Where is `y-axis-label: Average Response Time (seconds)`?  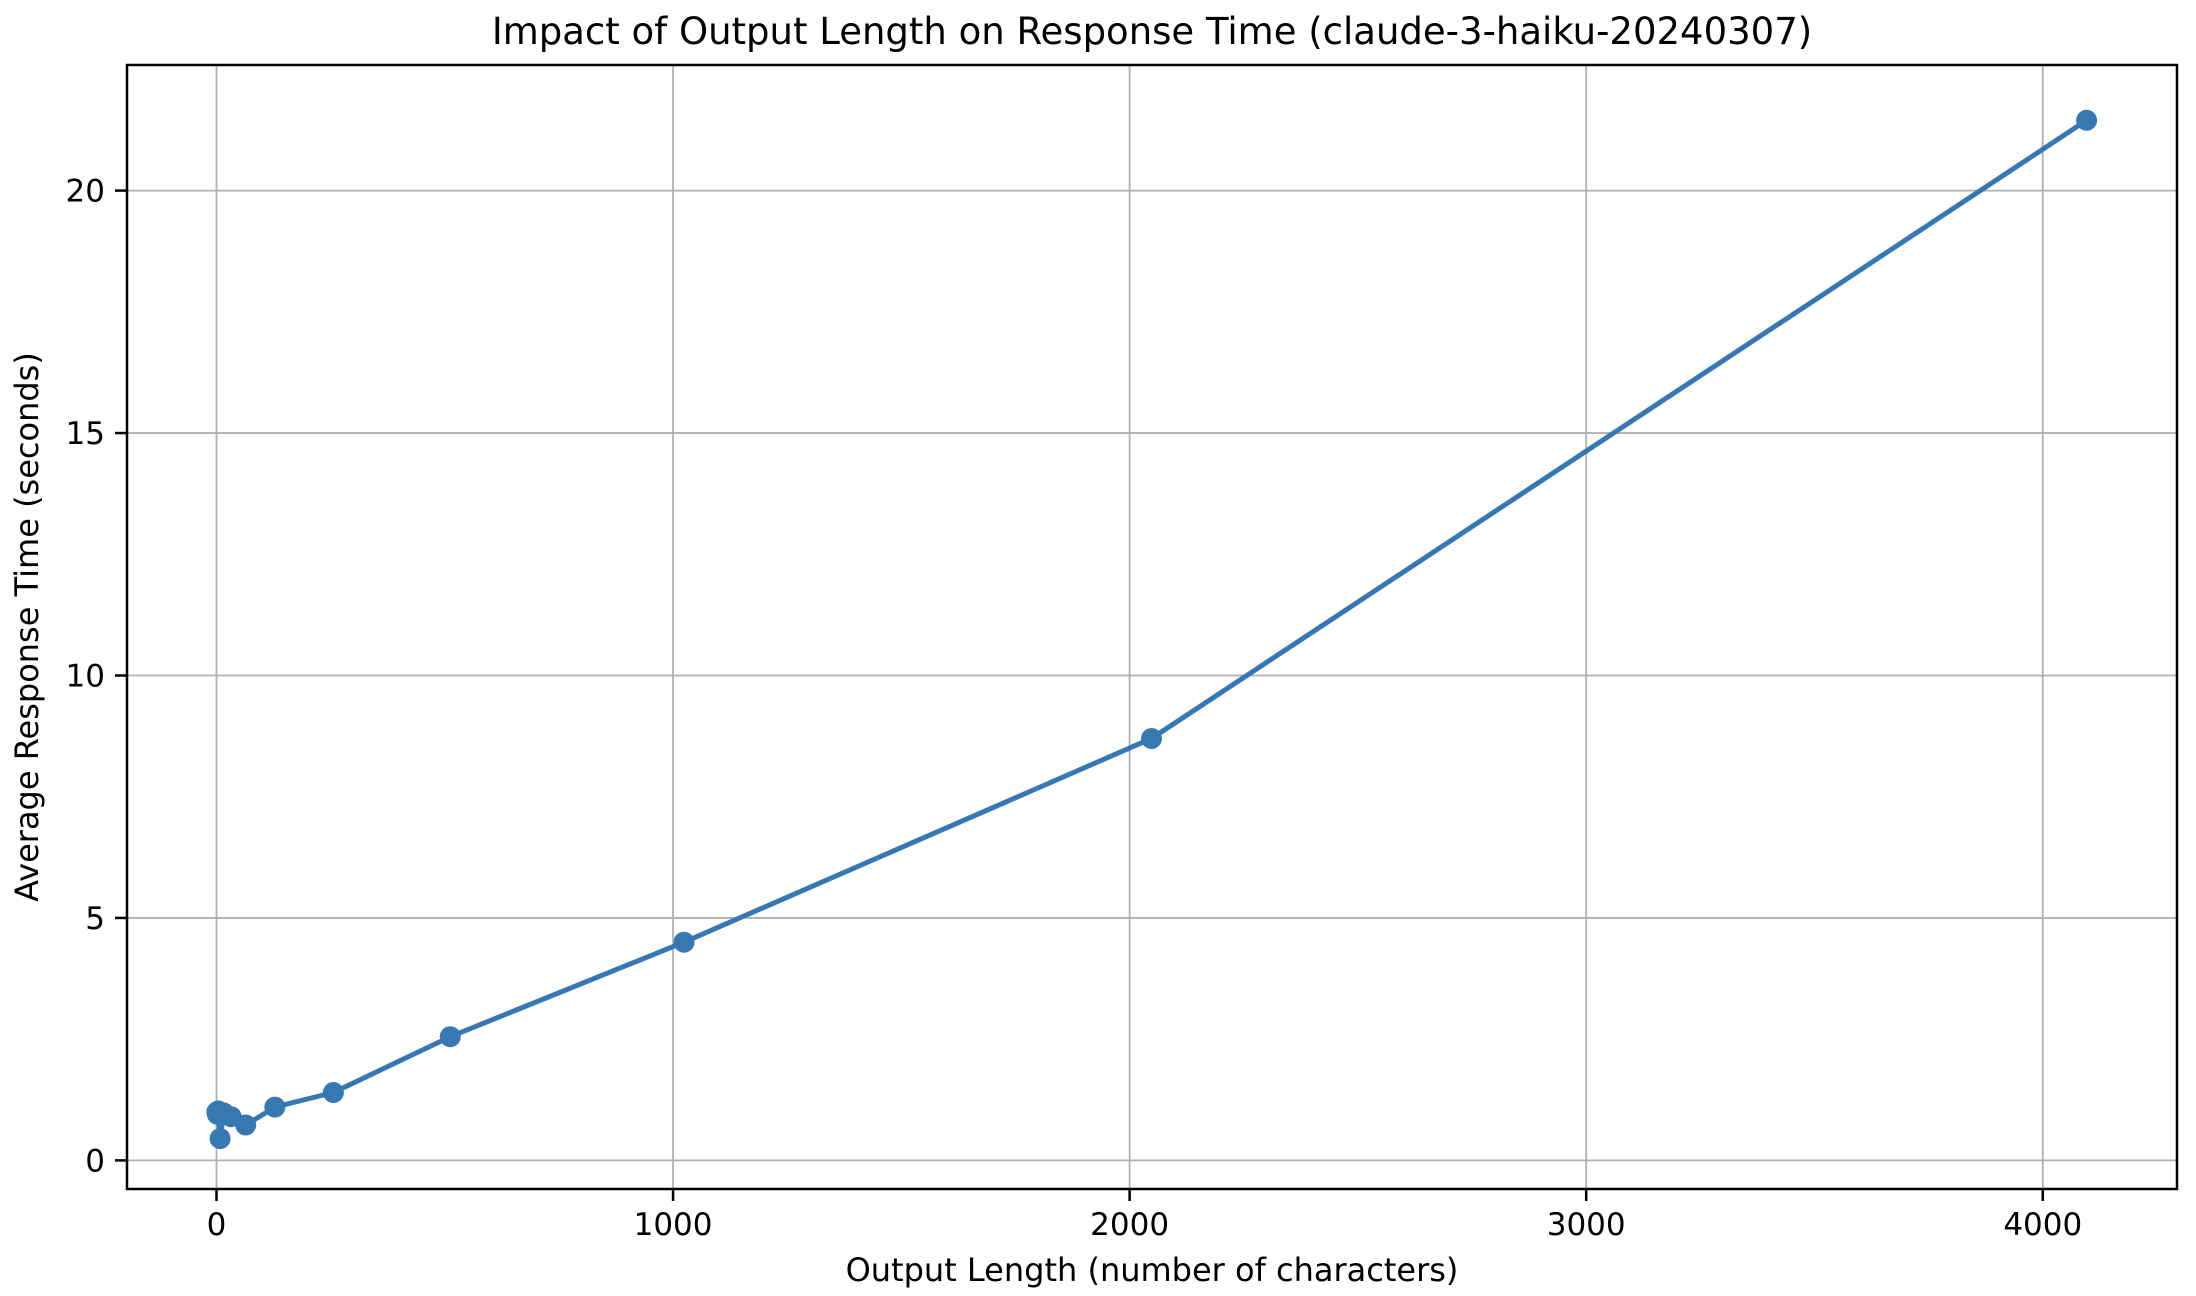 y-axis-label: Average Response Time (seconds) is located at coordinates (27, 627).